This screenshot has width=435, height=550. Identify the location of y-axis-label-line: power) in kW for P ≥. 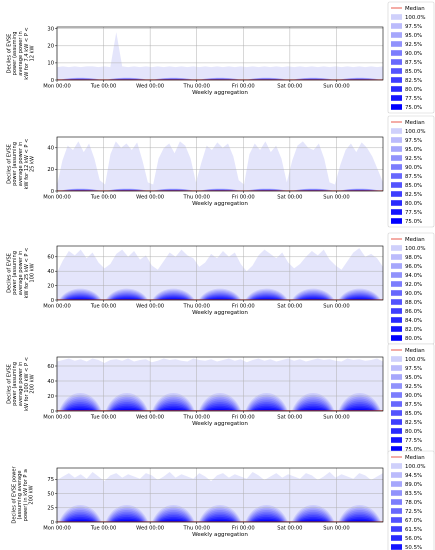
(26, 495).